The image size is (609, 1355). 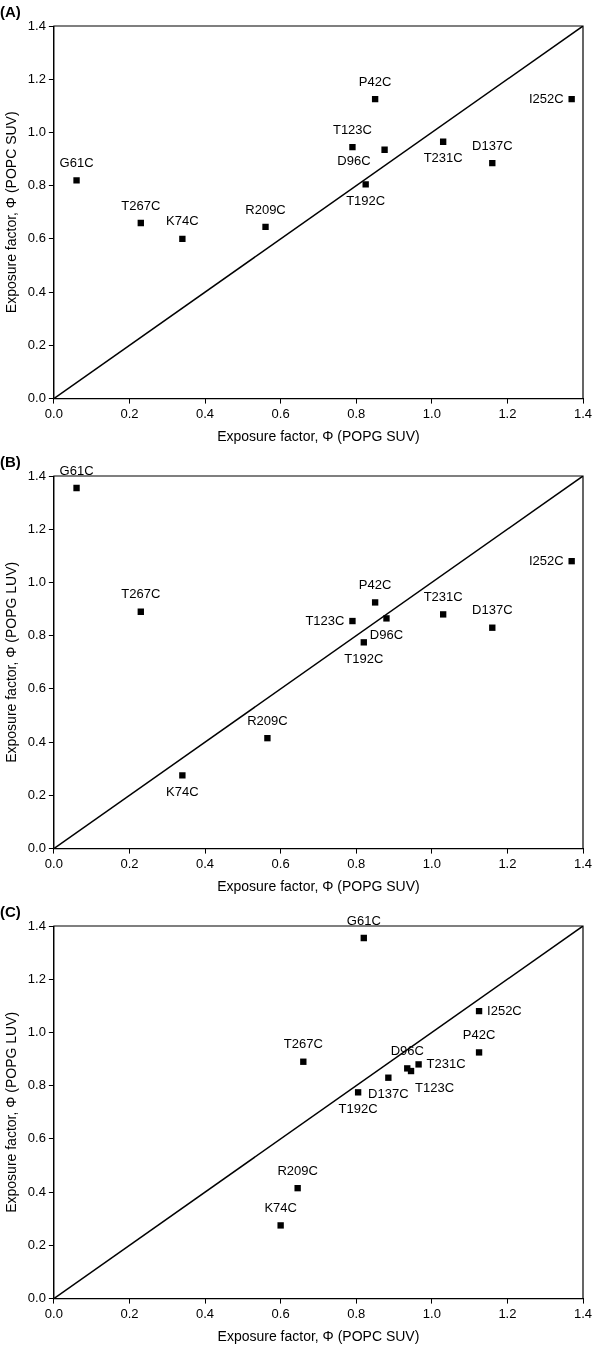 What do you see at coordinates (318, 1336) in the screenshot?
I see `x-axis-title: Exposure factor, Φ (POPC SUV)` at bounding box center [318, 1336].